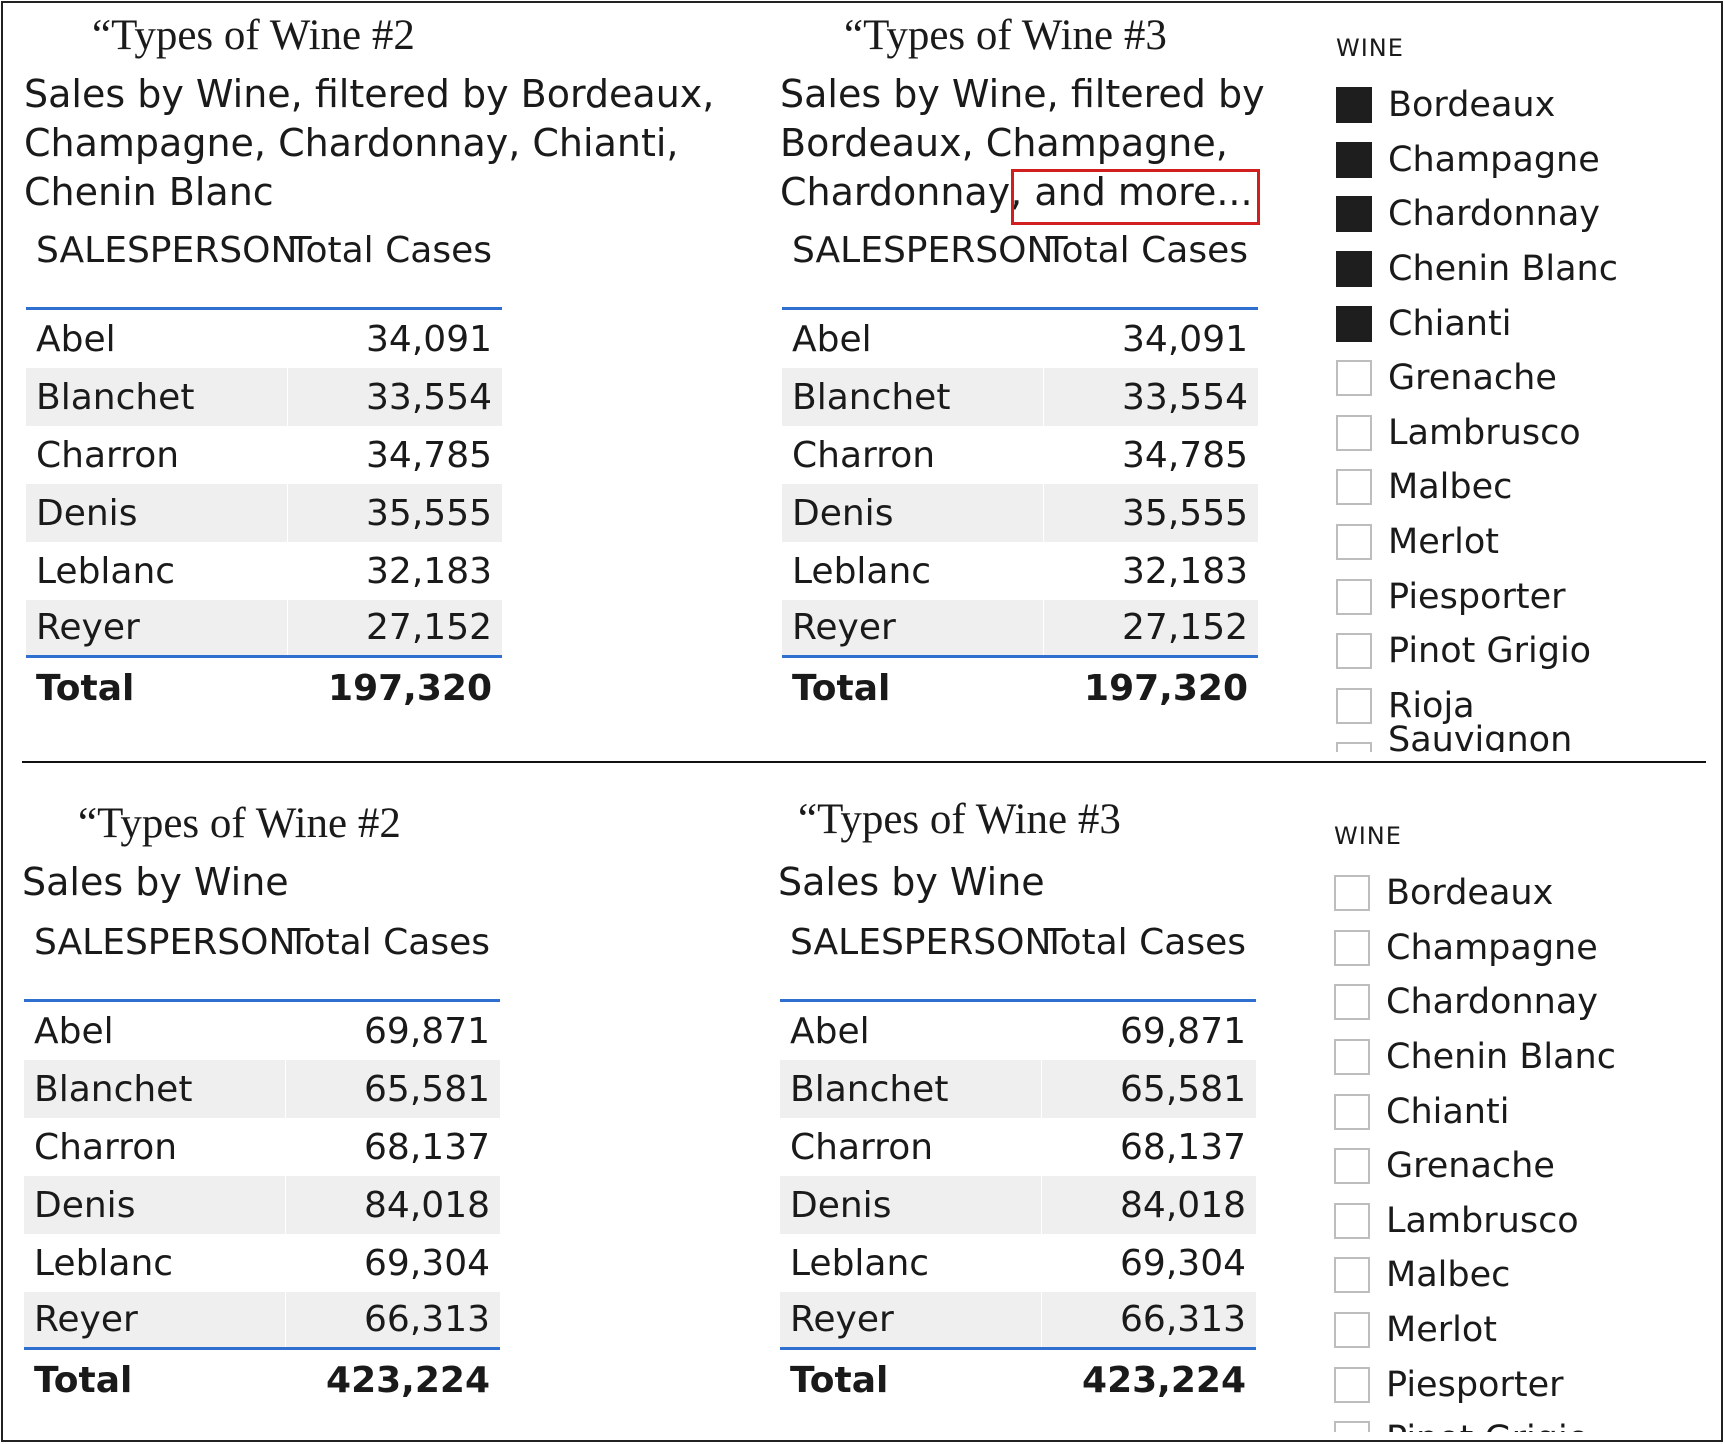 The image size is (1725, 1444). I want to click on slicer-item-label: Piesporter, so click(1477, 596).